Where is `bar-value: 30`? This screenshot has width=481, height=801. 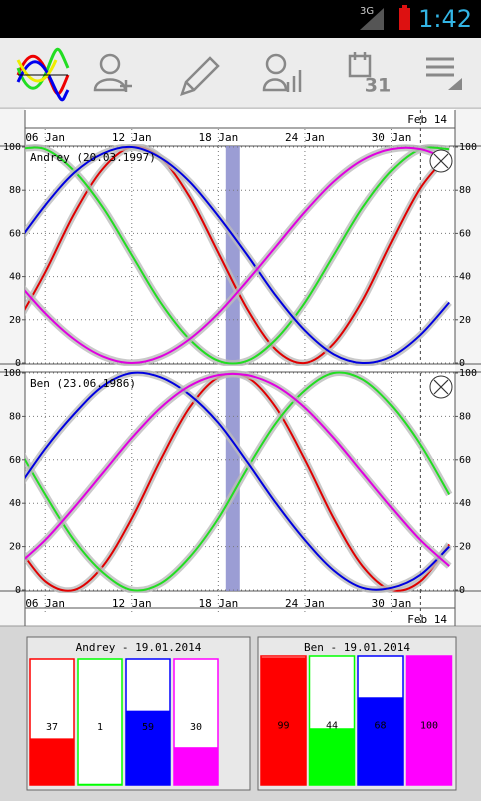 bar-value: 30 is located at coordinates (196, 727).